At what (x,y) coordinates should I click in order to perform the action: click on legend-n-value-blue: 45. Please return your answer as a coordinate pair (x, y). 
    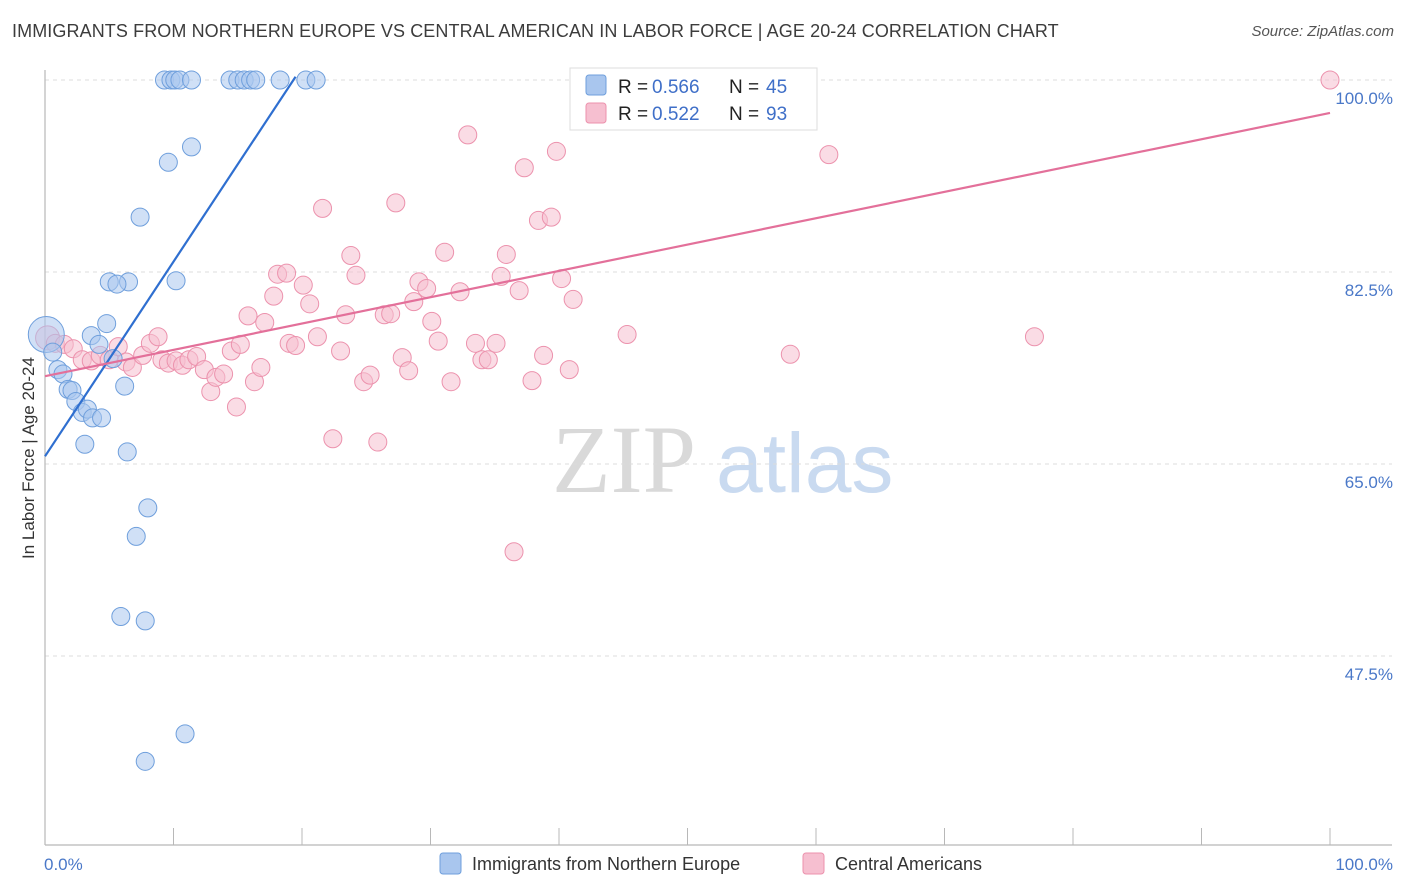
    Looking at the image, I should click on (776, 87).